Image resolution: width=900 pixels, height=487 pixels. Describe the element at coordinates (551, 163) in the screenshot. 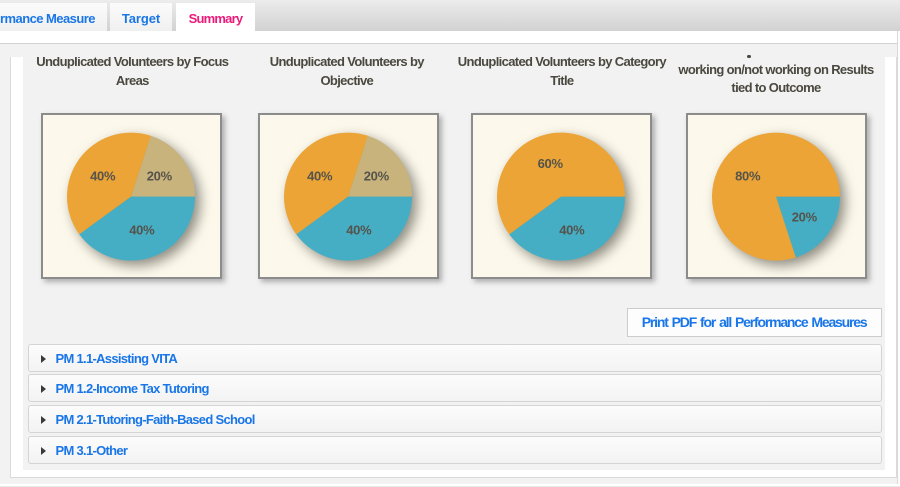

I see `svg-text: 60%` at that location.